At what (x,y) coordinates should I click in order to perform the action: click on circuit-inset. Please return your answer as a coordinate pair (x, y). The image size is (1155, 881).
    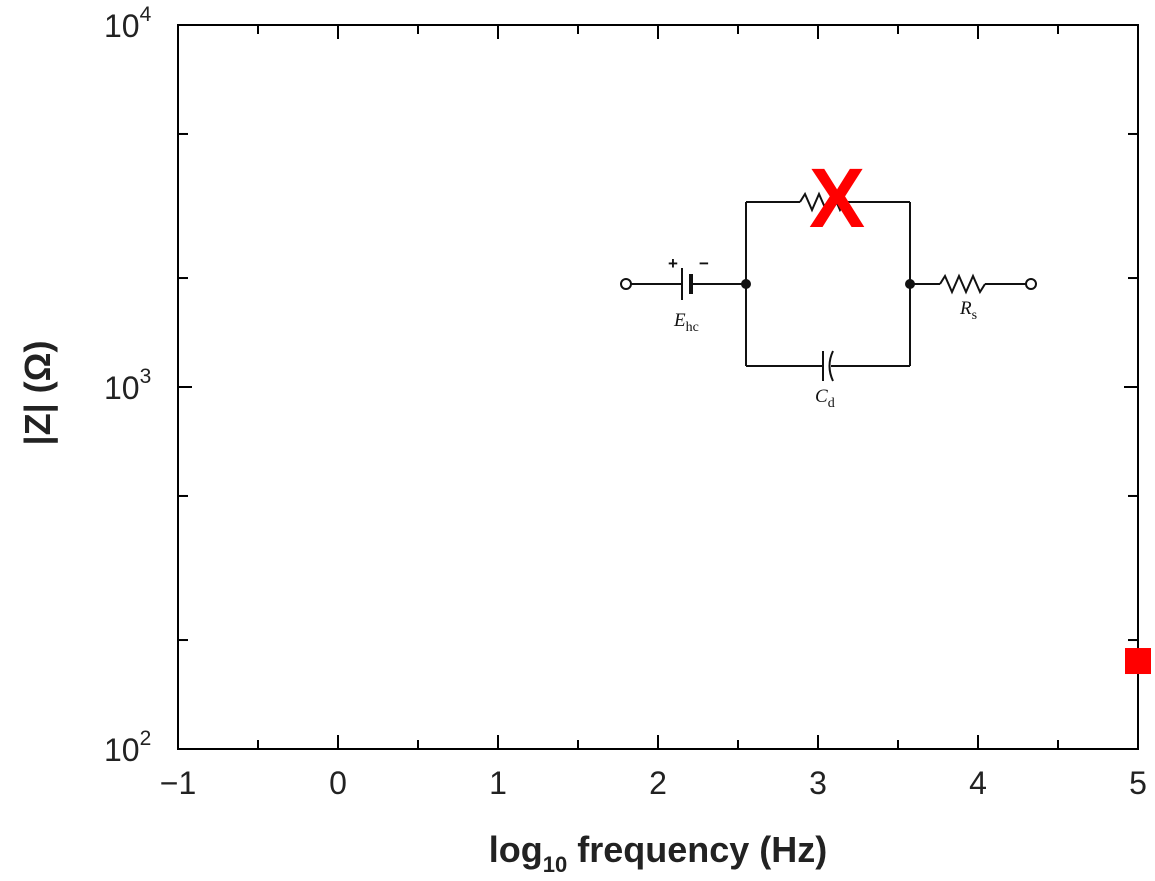
    Looking at the image, I should click on (828, 286).